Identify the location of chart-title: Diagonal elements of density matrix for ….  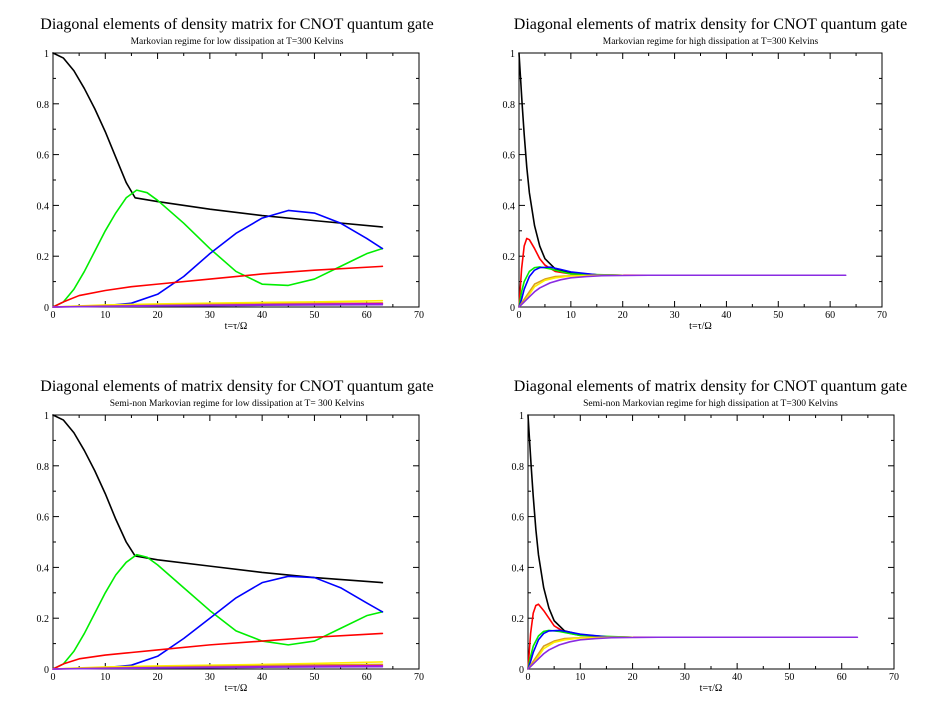
(237, 24).